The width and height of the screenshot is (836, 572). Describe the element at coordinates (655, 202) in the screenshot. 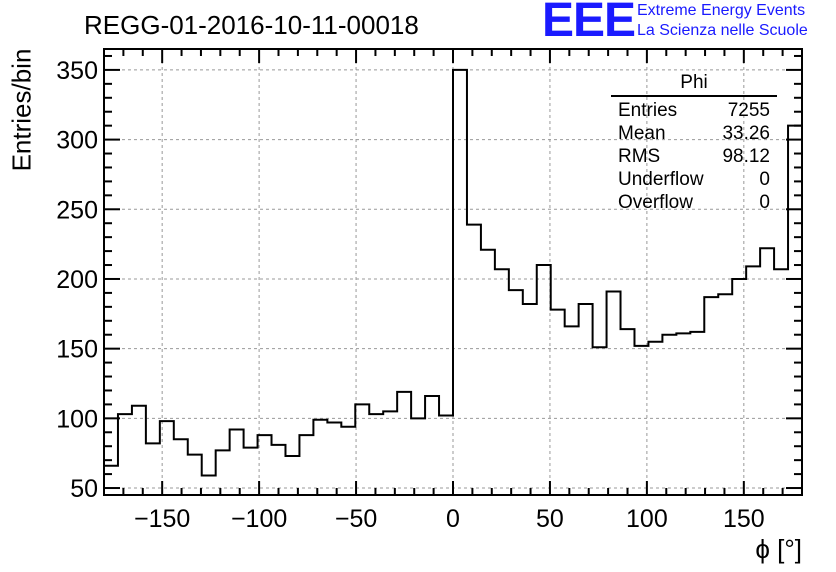

I see `stats-label: Overflow` at that location.